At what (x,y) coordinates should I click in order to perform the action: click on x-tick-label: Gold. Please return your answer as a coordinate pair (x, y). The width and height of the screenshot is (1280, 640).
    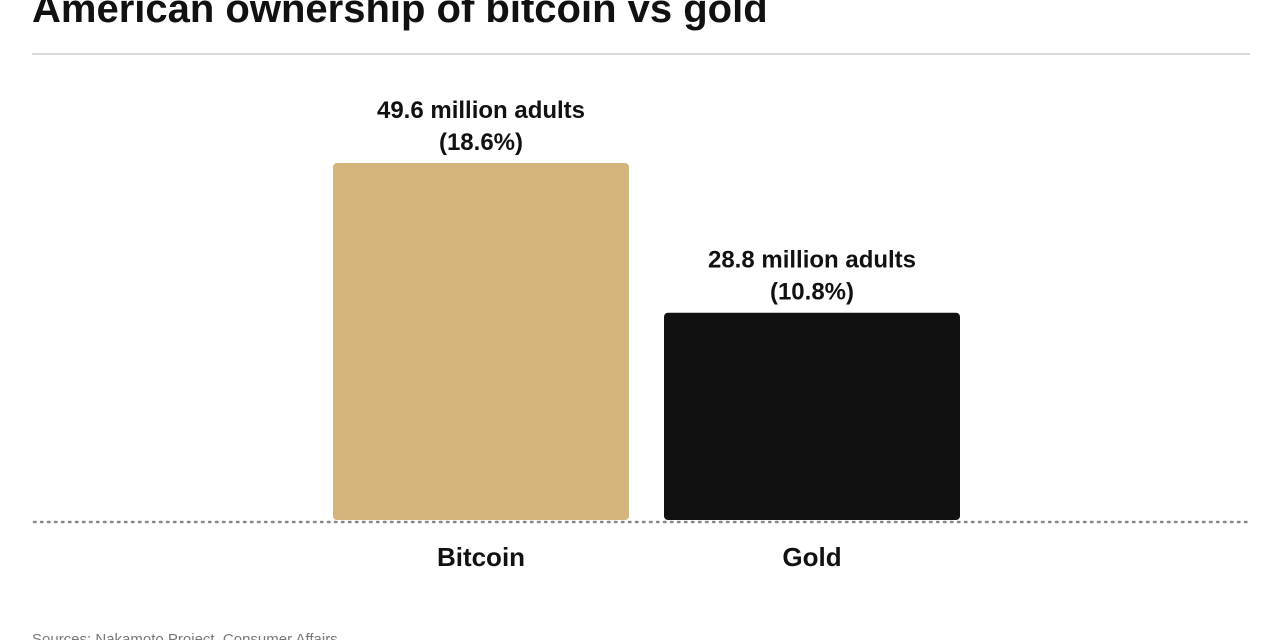
    Looking at the image, I should click on (811, 557).